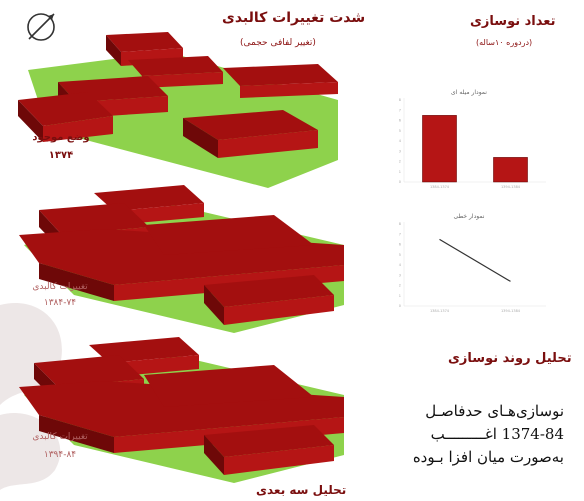 Image resolution: width=584 pixels, height=501 pixels. I want to click on panel-year-1374-84: ۱۳۸۴-۷۴, so click(60, 303).